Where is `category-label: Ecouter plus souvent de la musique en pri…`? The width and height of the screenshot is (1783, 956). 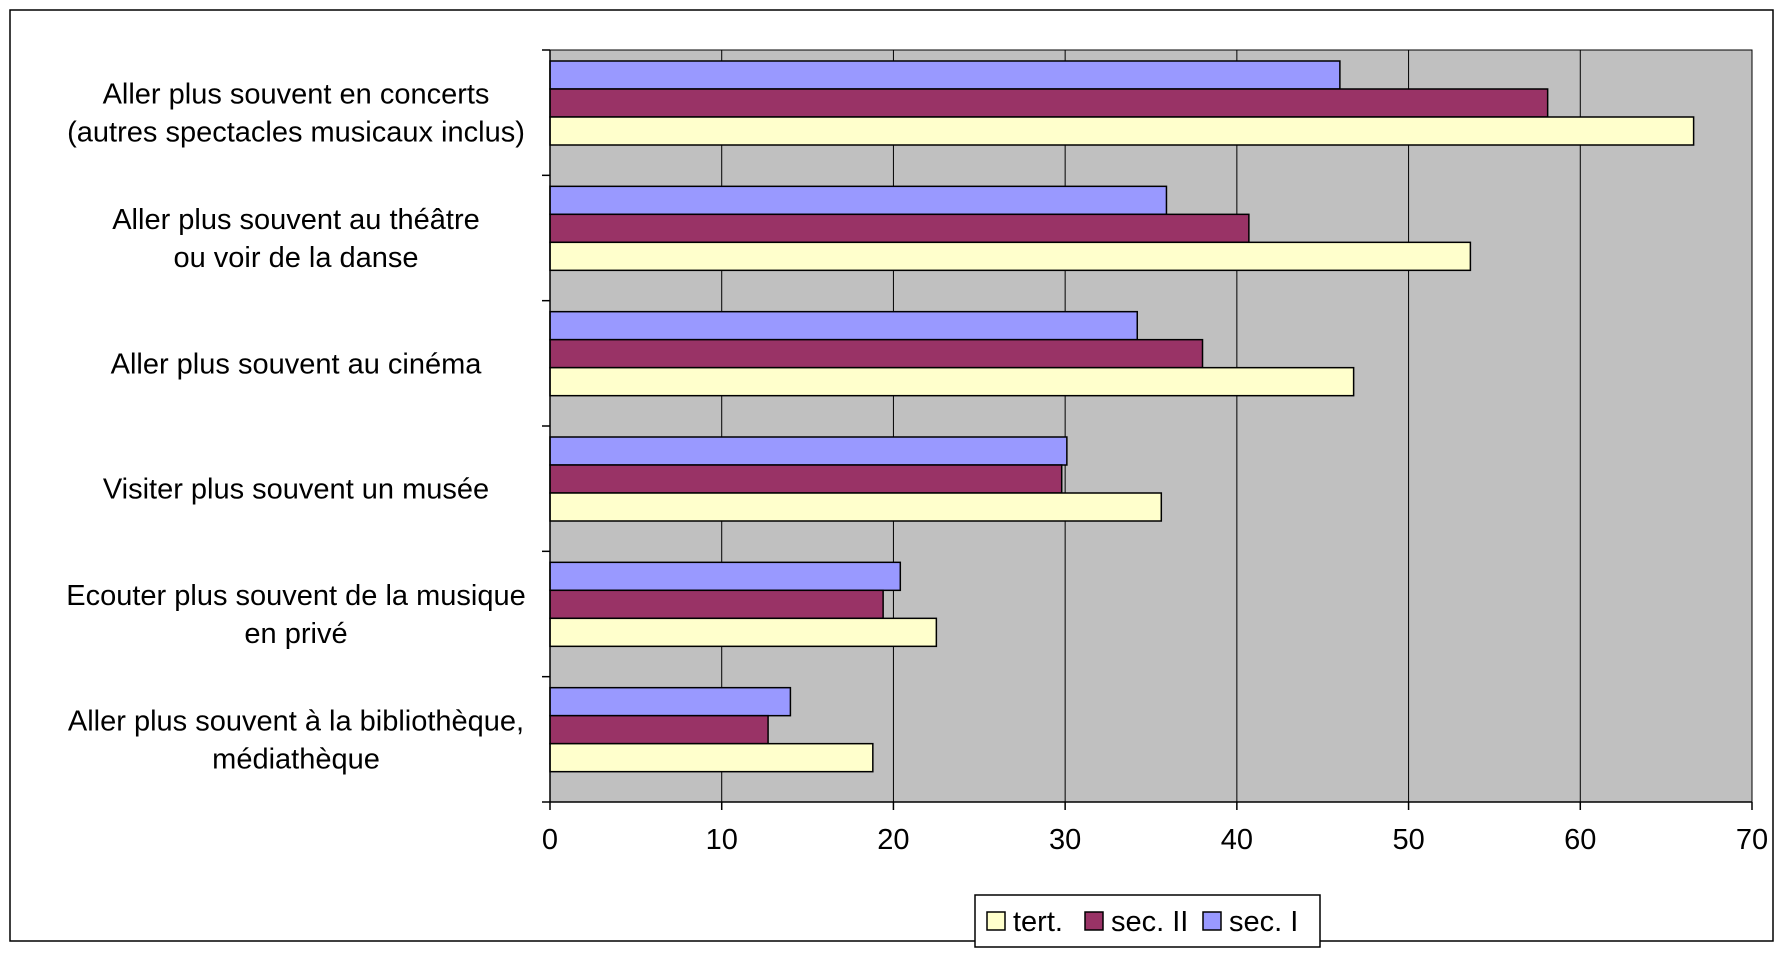 category-label: Ecouter plus souvent de la musique en pri… is located at coordinates (295, 615).